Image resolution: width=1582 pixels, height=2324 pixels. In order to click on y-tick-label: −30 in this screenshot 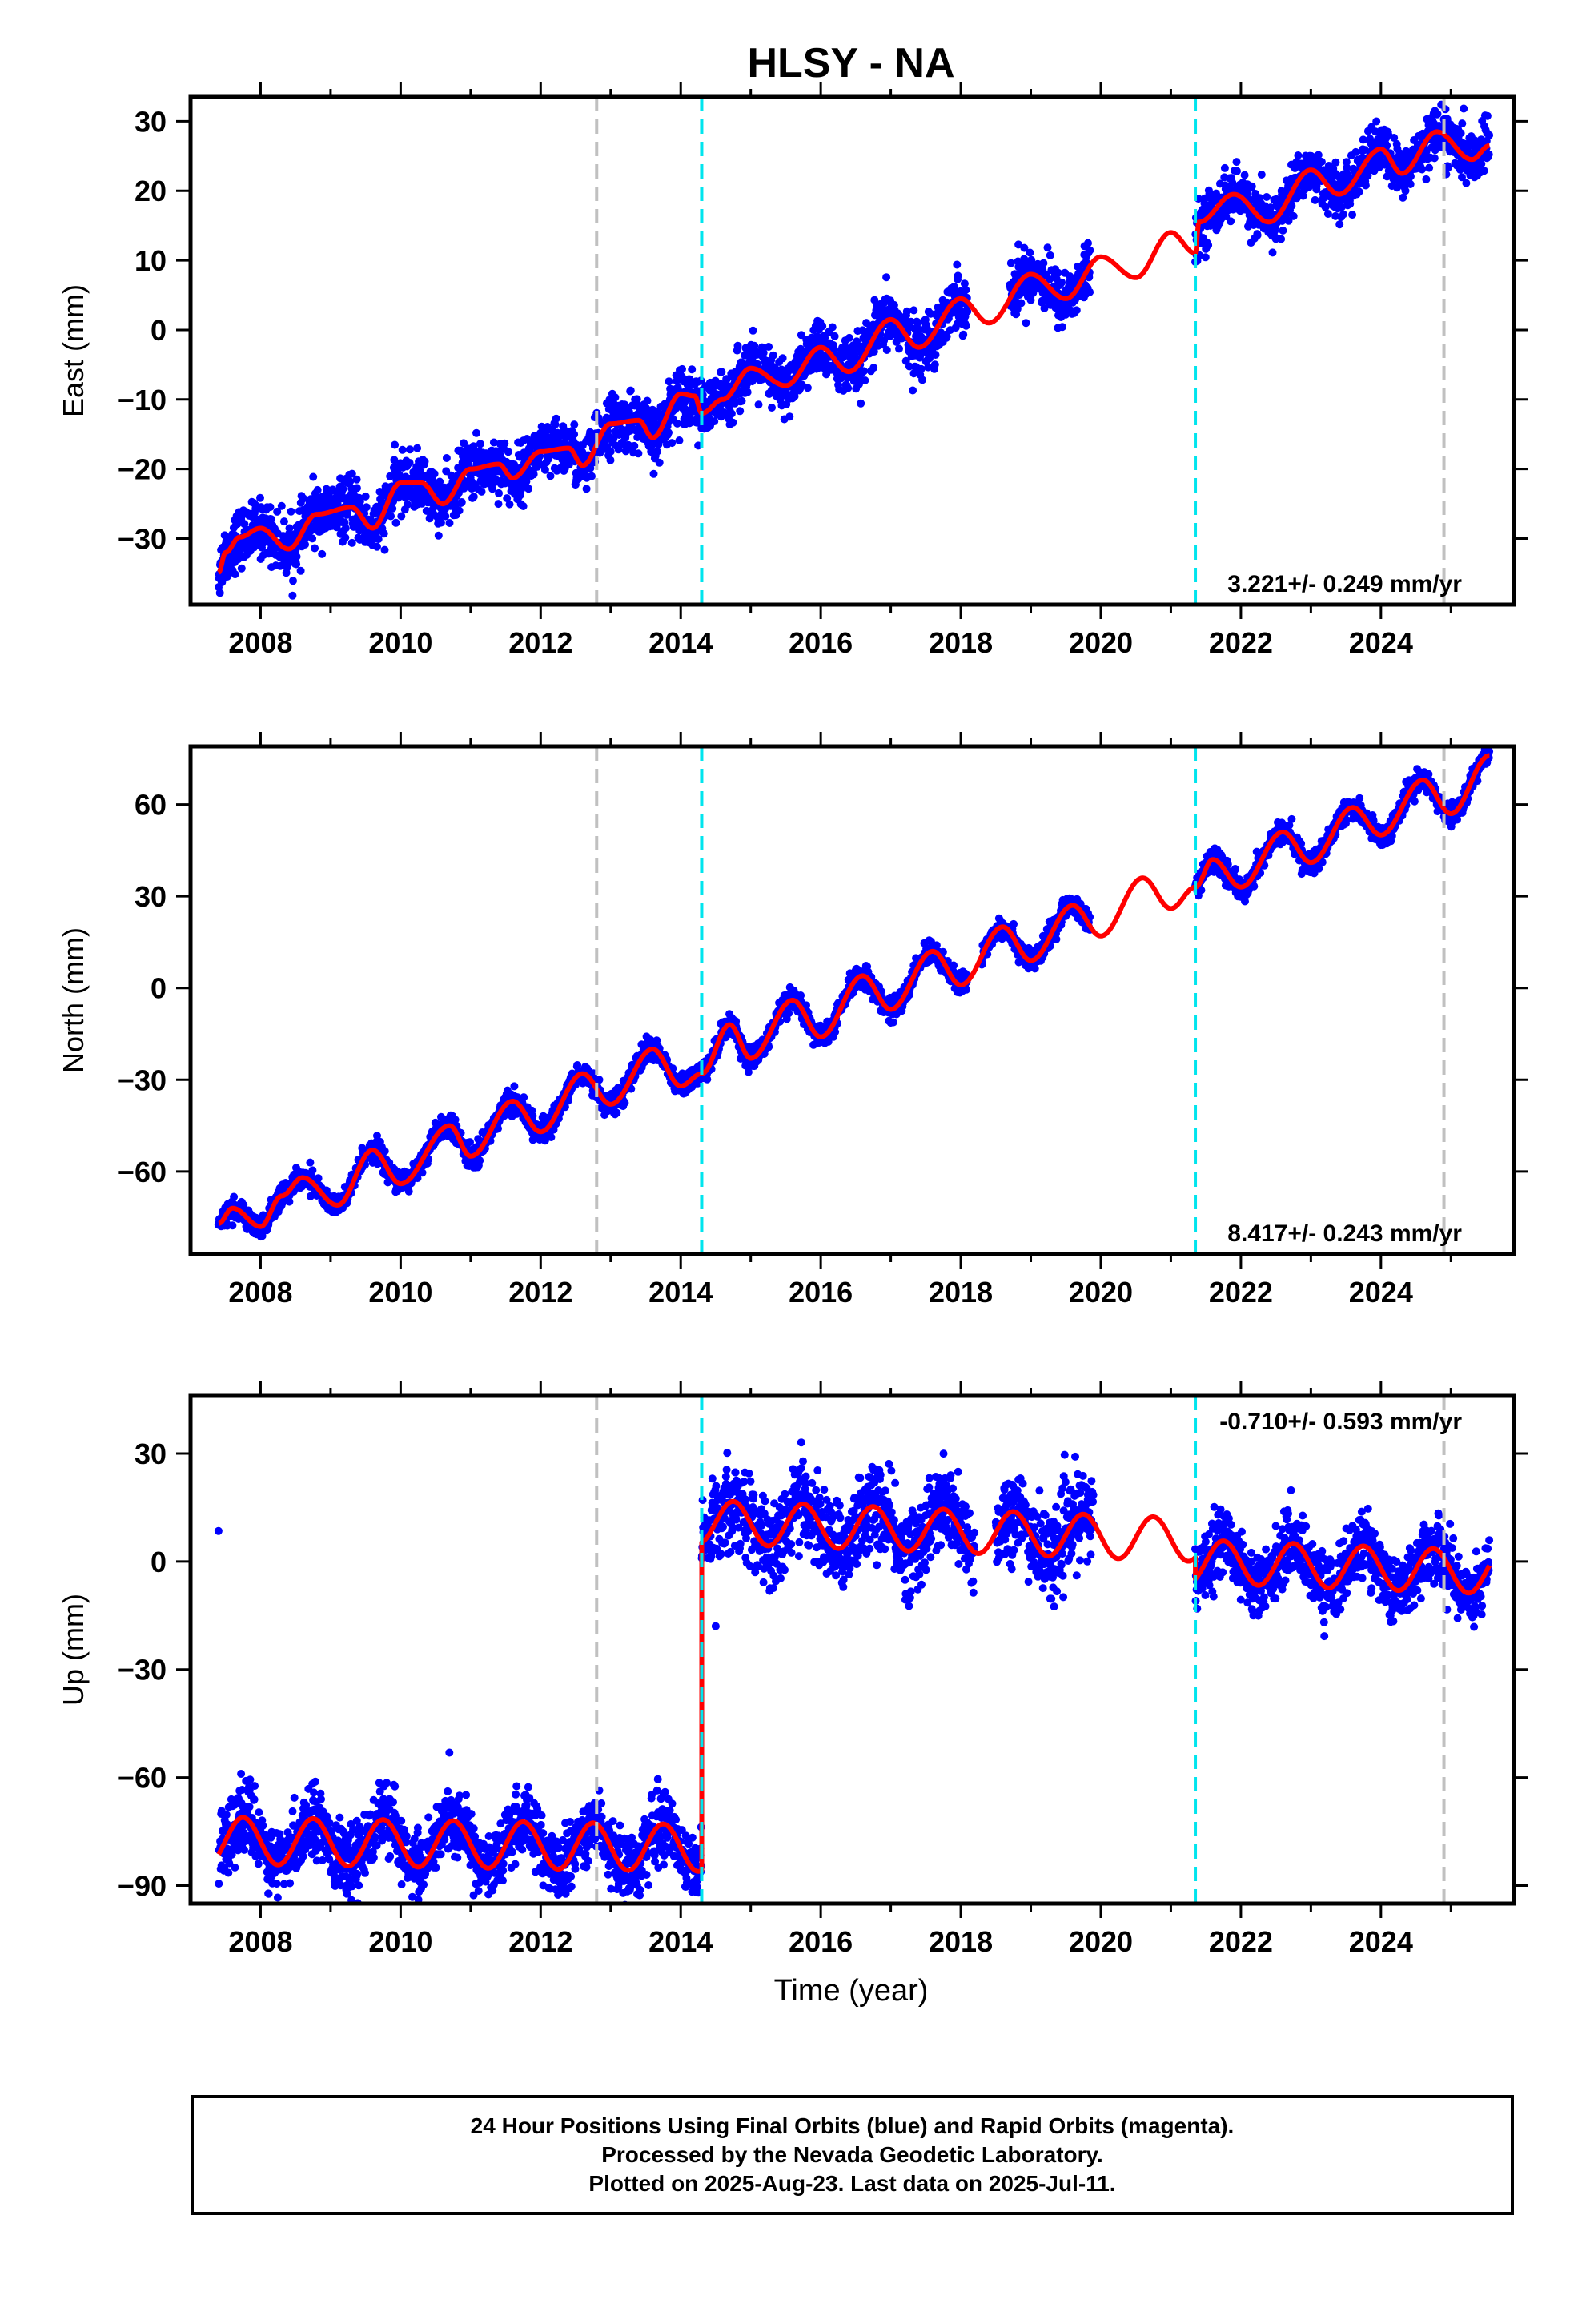, I will do `click(142, 538)`.